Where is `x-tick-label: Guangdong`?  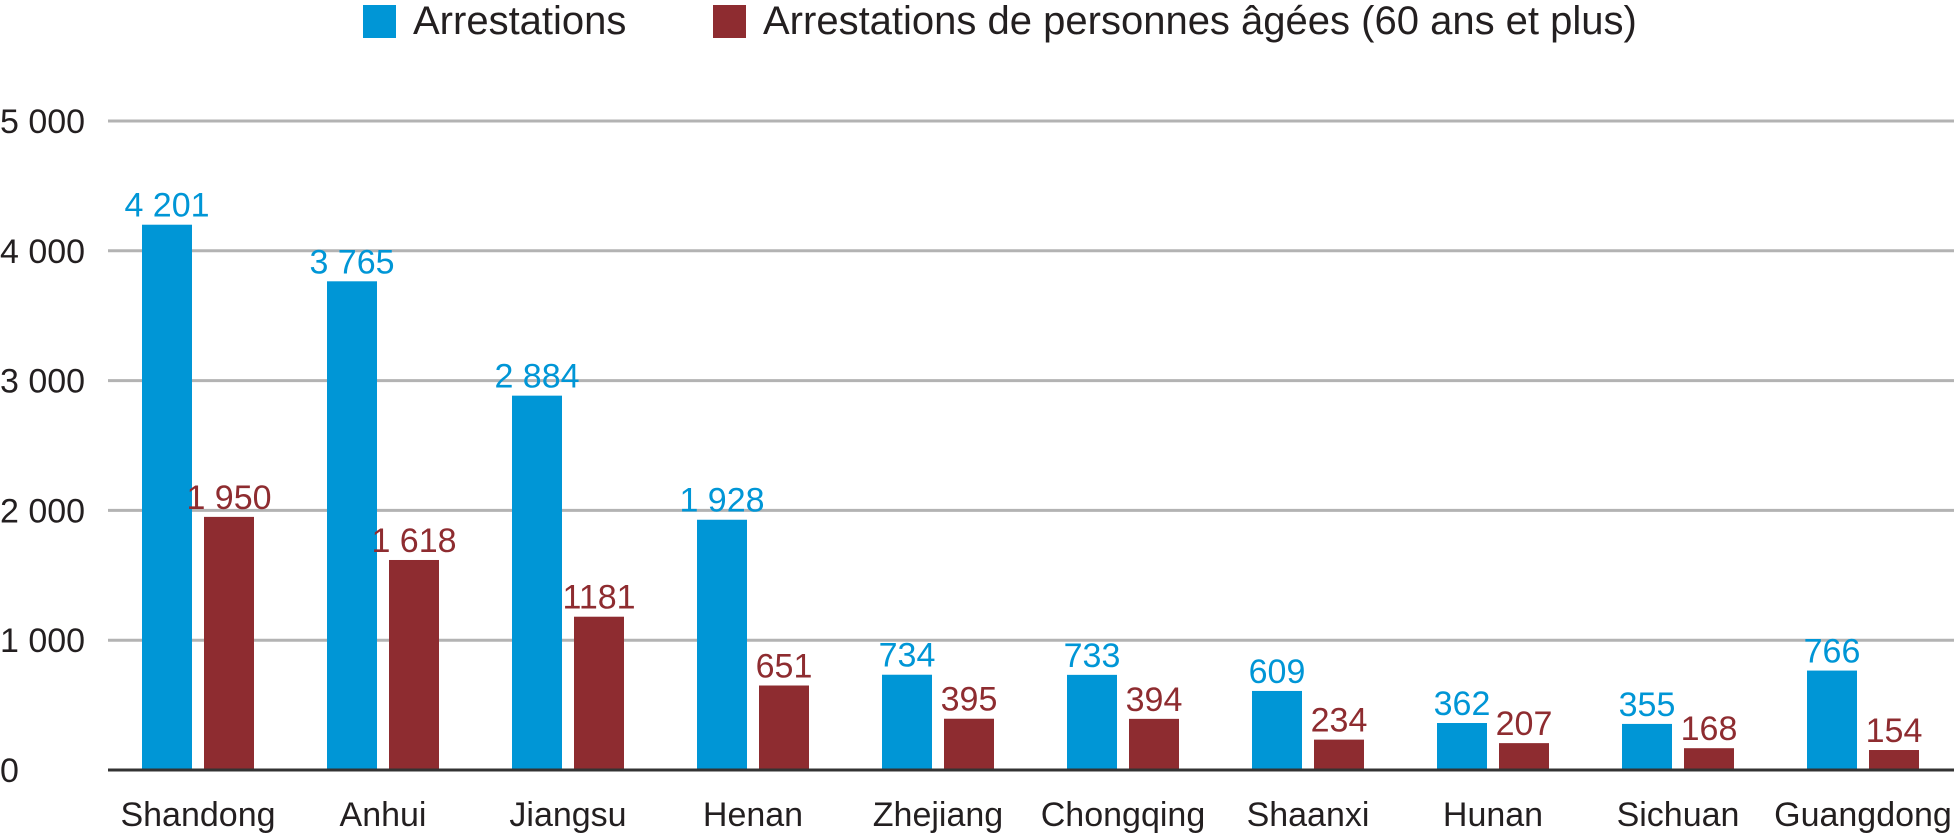 x-tick-label: Guangdong is located at coordinates (1863, 815).